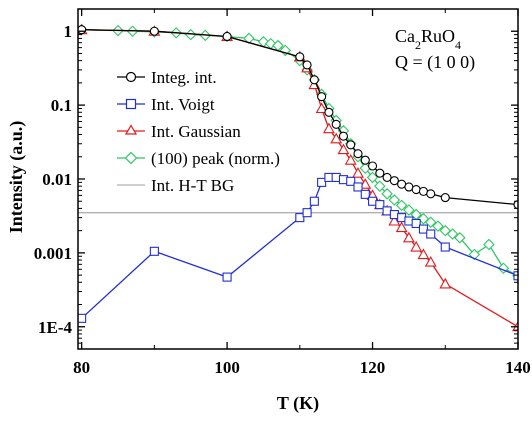 The width and height of the screenshot is (532, 421). I want to click on x-tick-label: 140, so click(518, 367).